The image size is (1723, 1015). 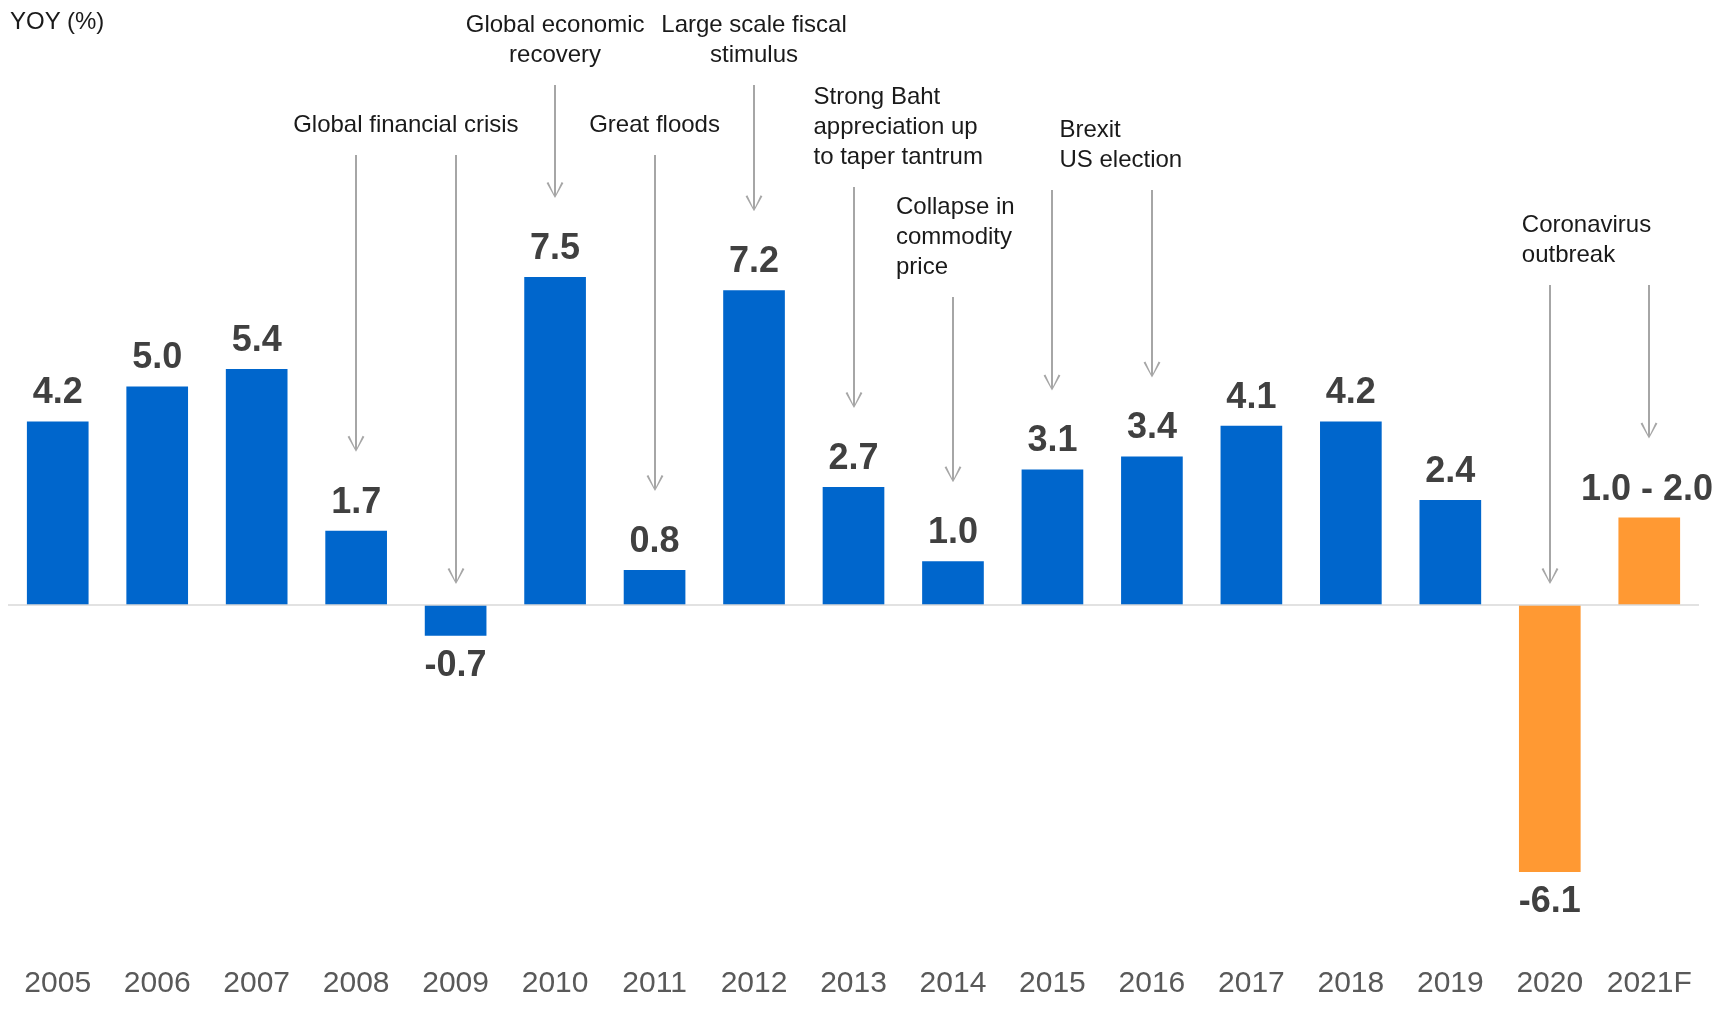 I want to click on x-tick-label: 2020, so click(x=1550, y=982).